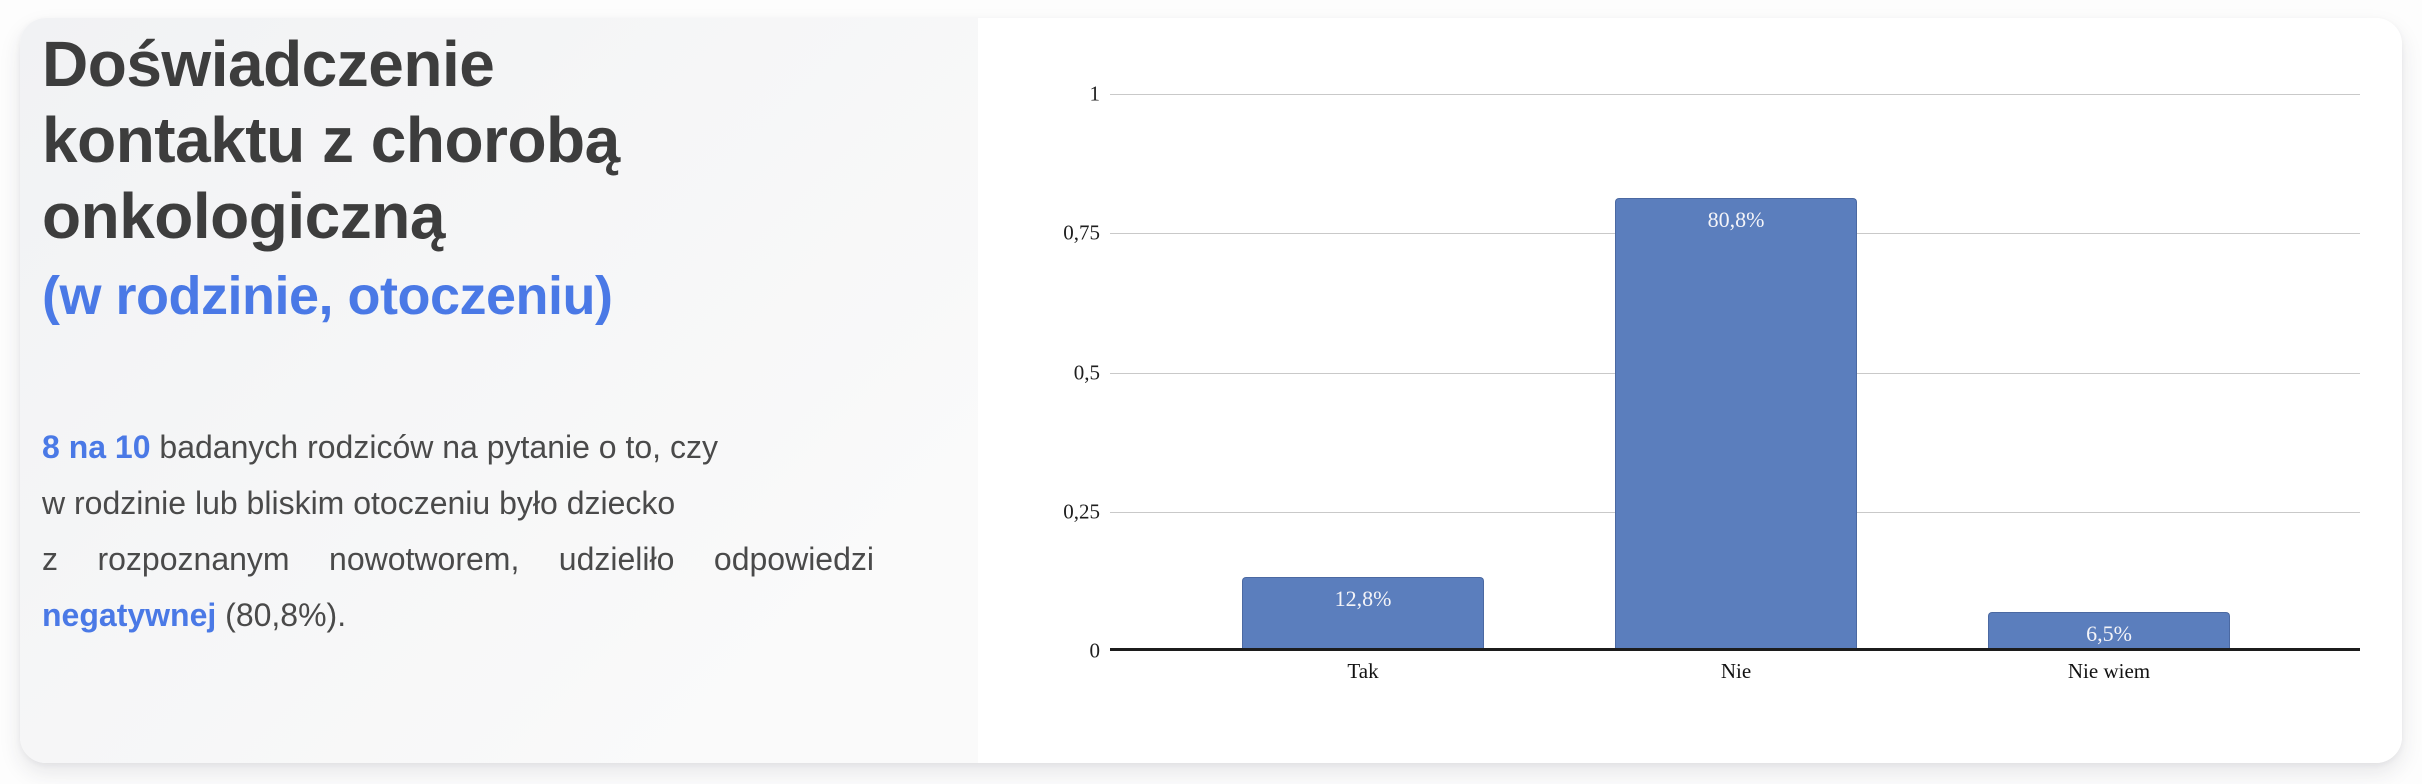  I want to click on title-line-3: onkologiczną, so click(243, 216).